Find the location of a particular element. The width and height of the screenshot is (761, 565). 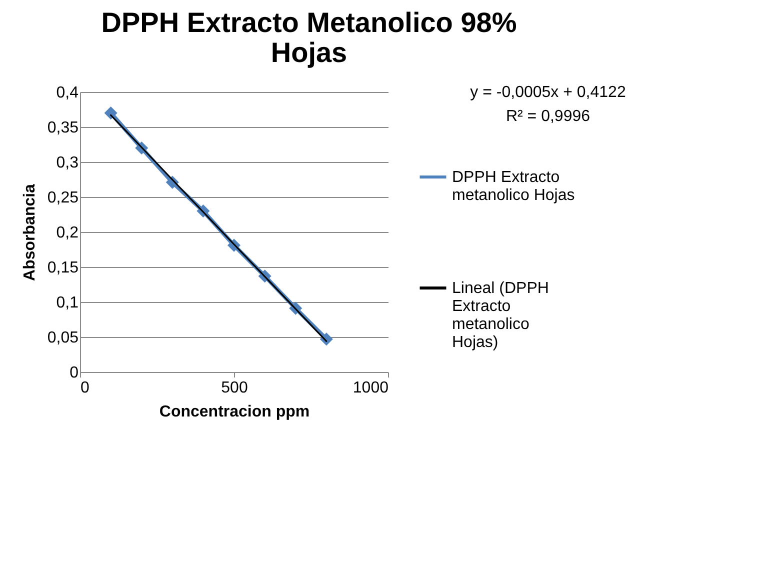

y-axis-title: Absorbancia is located at coordinates (29, 232).